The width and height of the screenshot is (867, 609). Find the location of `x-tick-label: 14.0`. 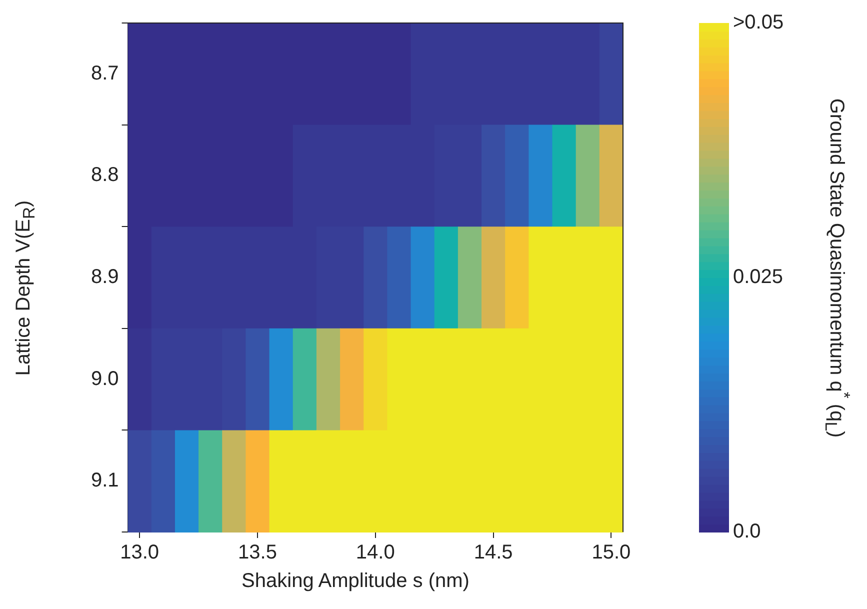

x-tick-label: 14.0 is located at coordinates (375, 553).